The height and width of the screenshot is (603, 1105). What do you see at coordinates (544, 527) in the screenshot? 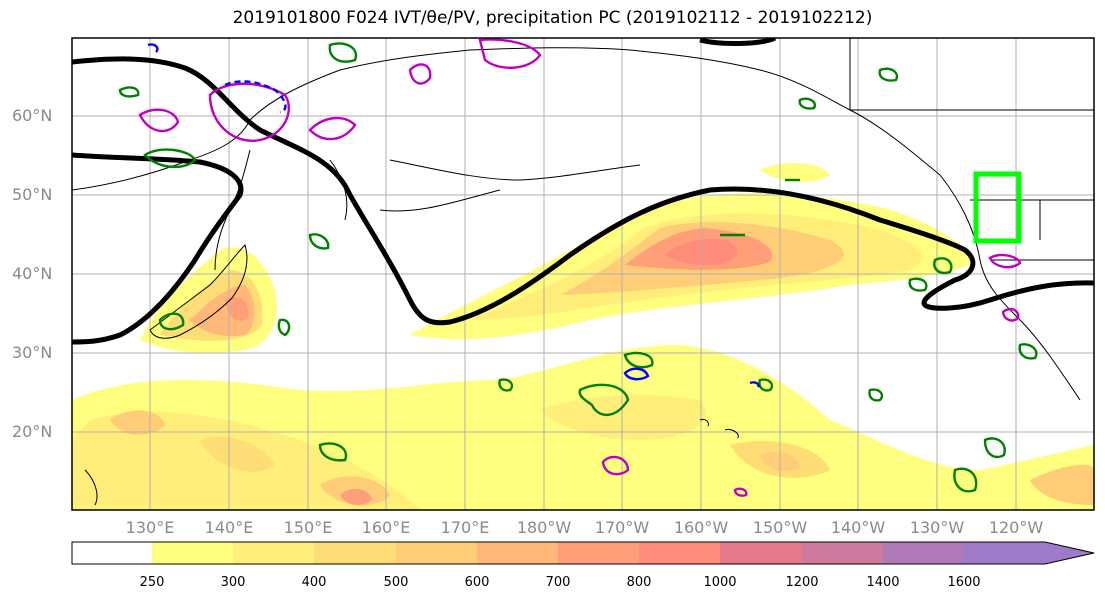
I see `lon-label-180w: 180°W` at bounding box center [544, 527].